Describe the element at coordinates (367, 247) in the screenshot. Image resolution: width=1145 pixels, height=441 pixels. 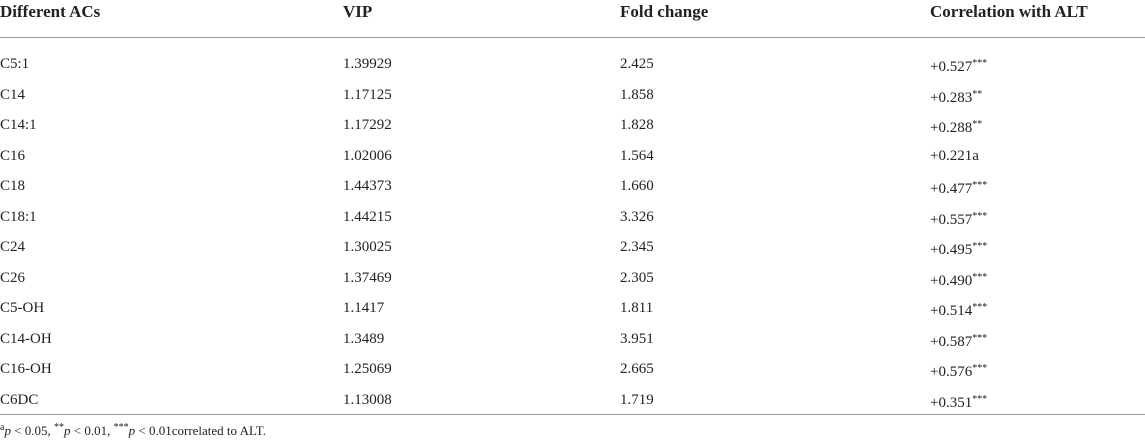
I see `cell: 1.30025` at that location.